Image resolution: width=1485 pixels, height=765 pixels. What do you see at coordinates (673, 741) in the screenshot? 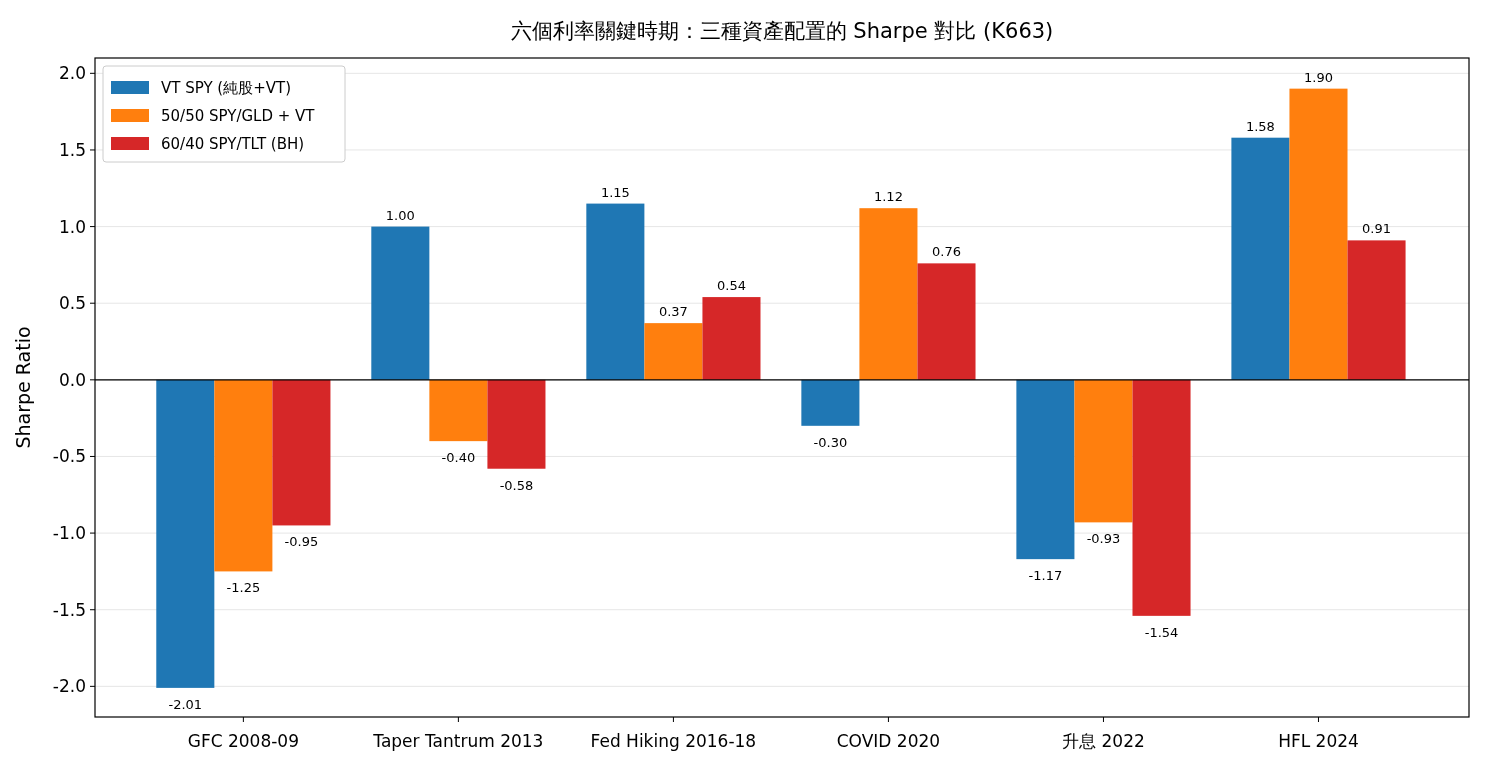
I see `x-tick-label: Fed Hiking 2016-18` at bounding box center [673, 741].